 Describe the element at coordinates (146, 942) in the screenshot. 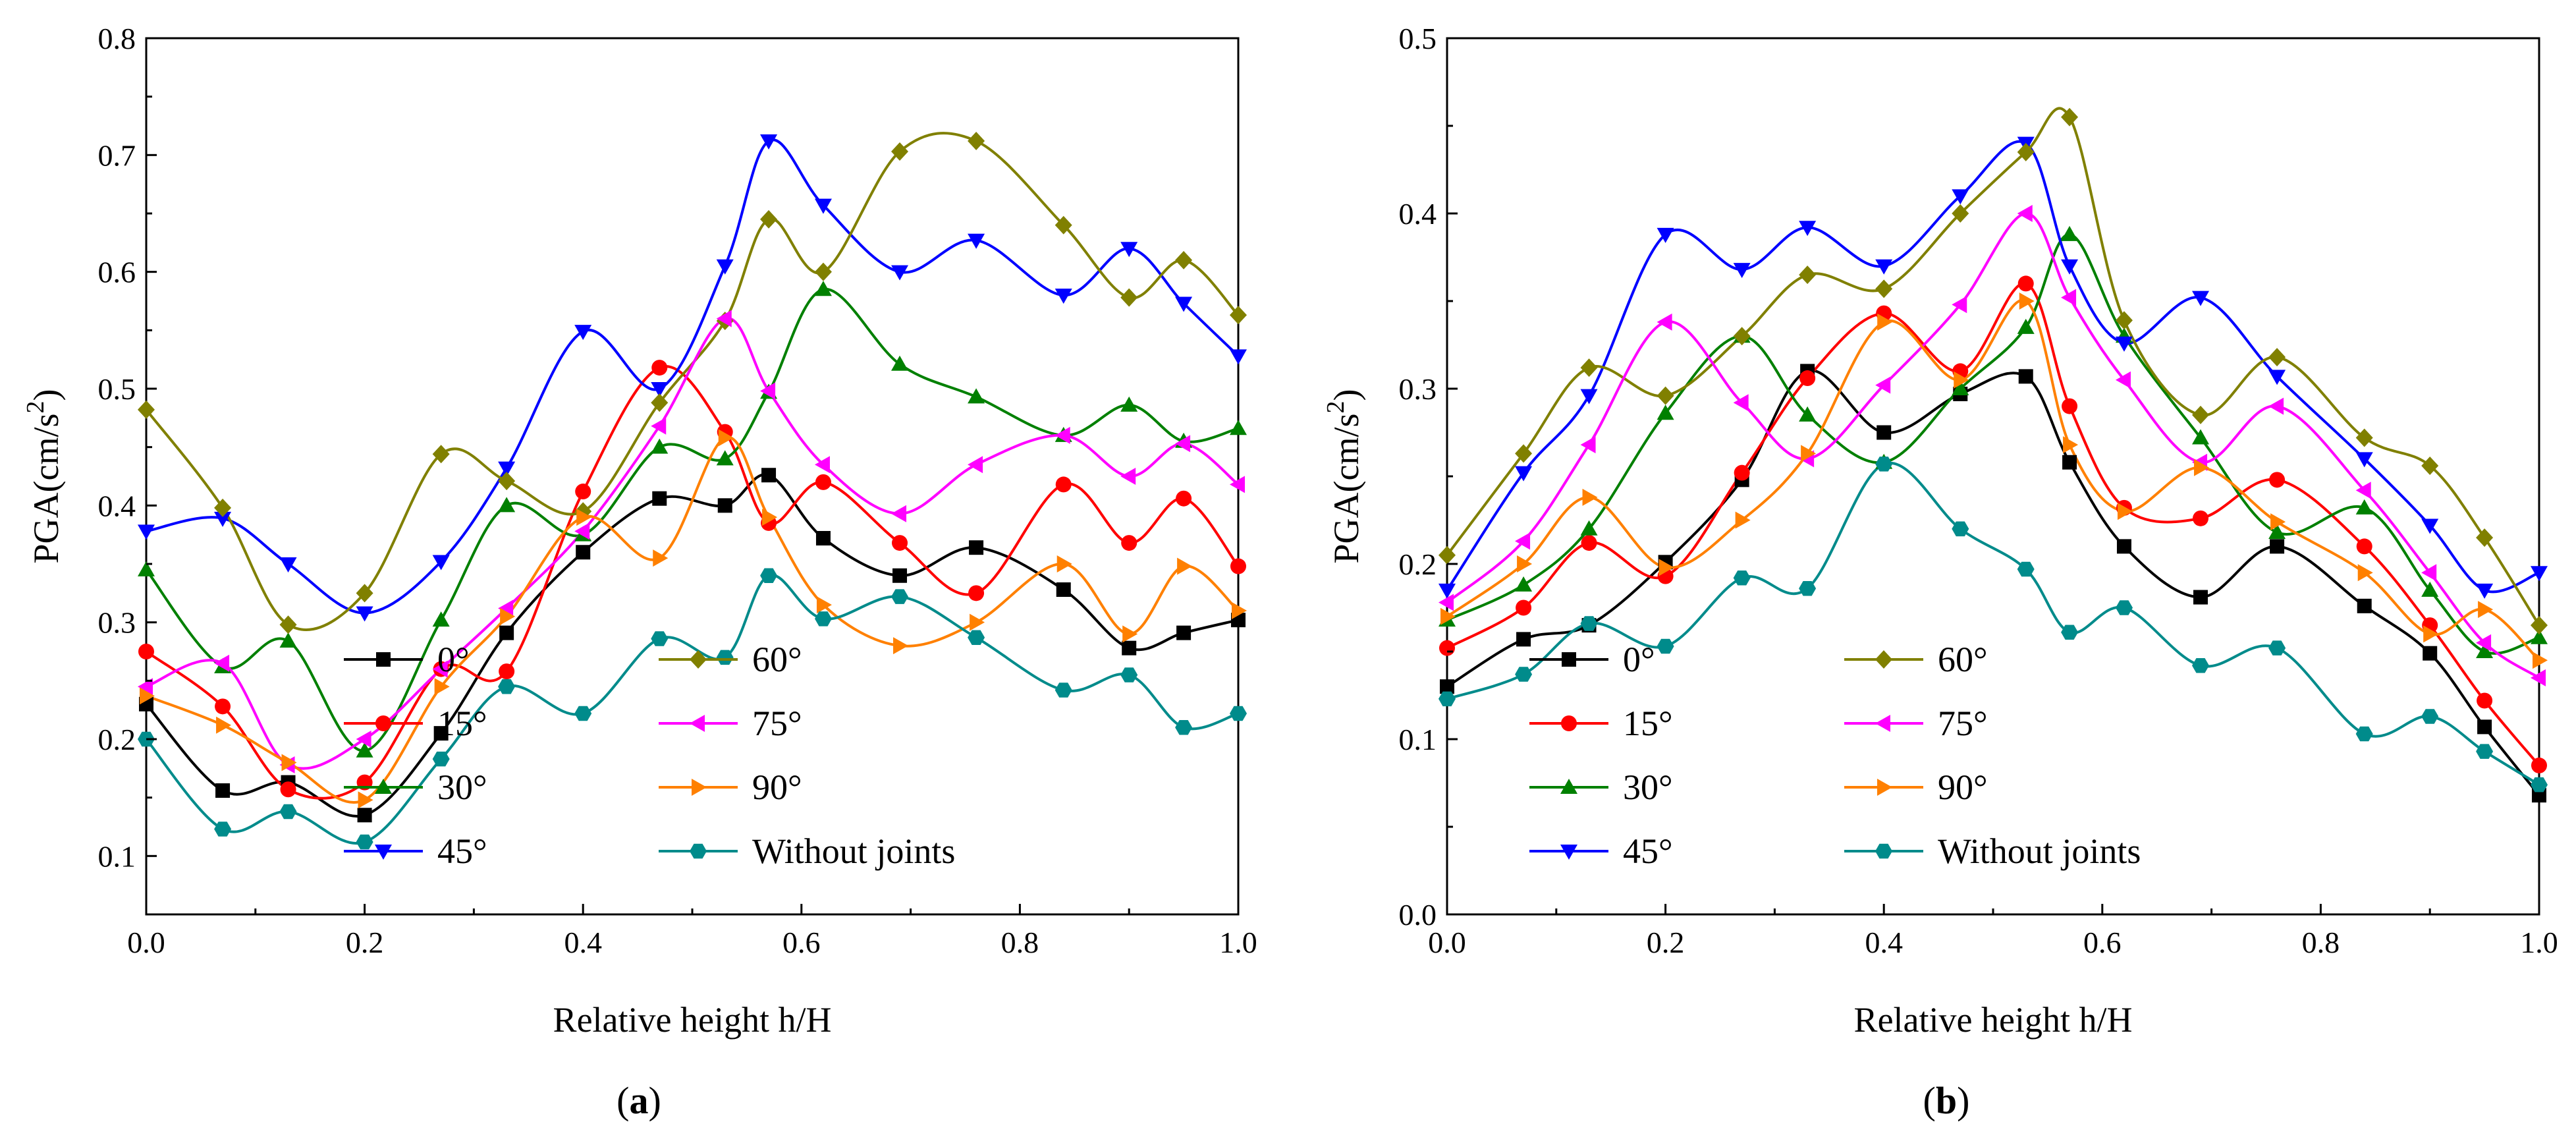

I see `x-tick-label: 0.0` at that location.